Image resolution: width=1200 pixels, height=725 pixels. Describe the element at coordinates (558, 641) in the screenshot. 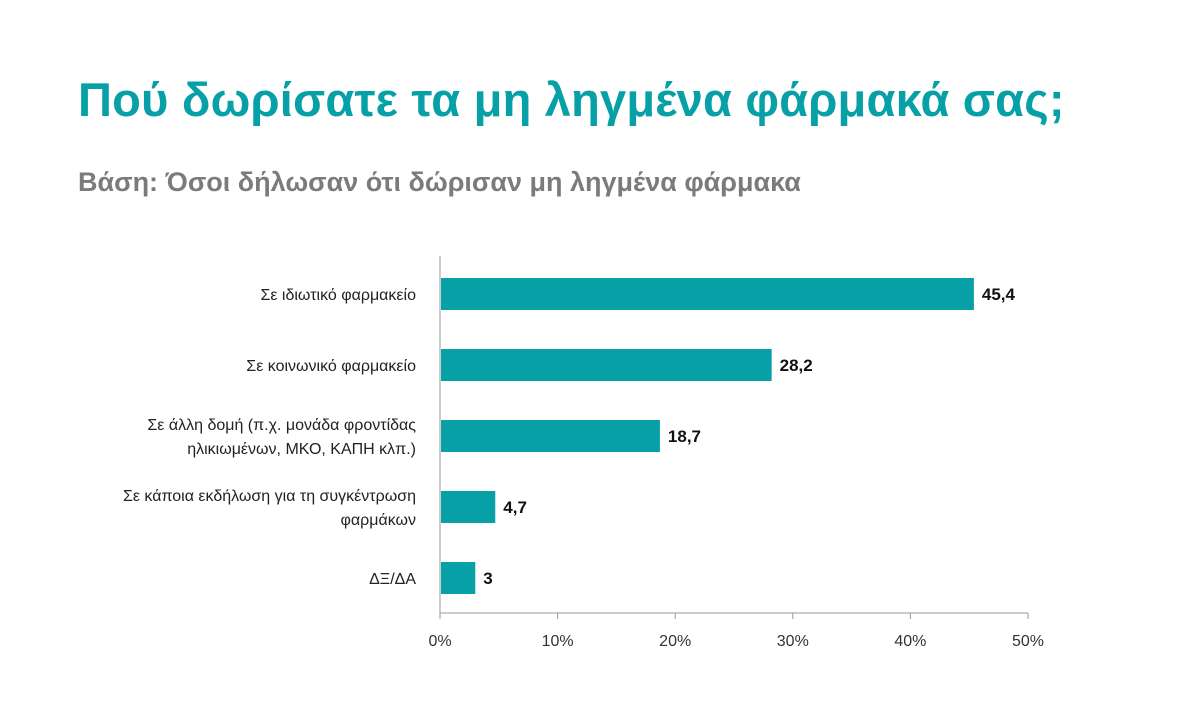

I see `x-tick-label-1: 10%` at that location.